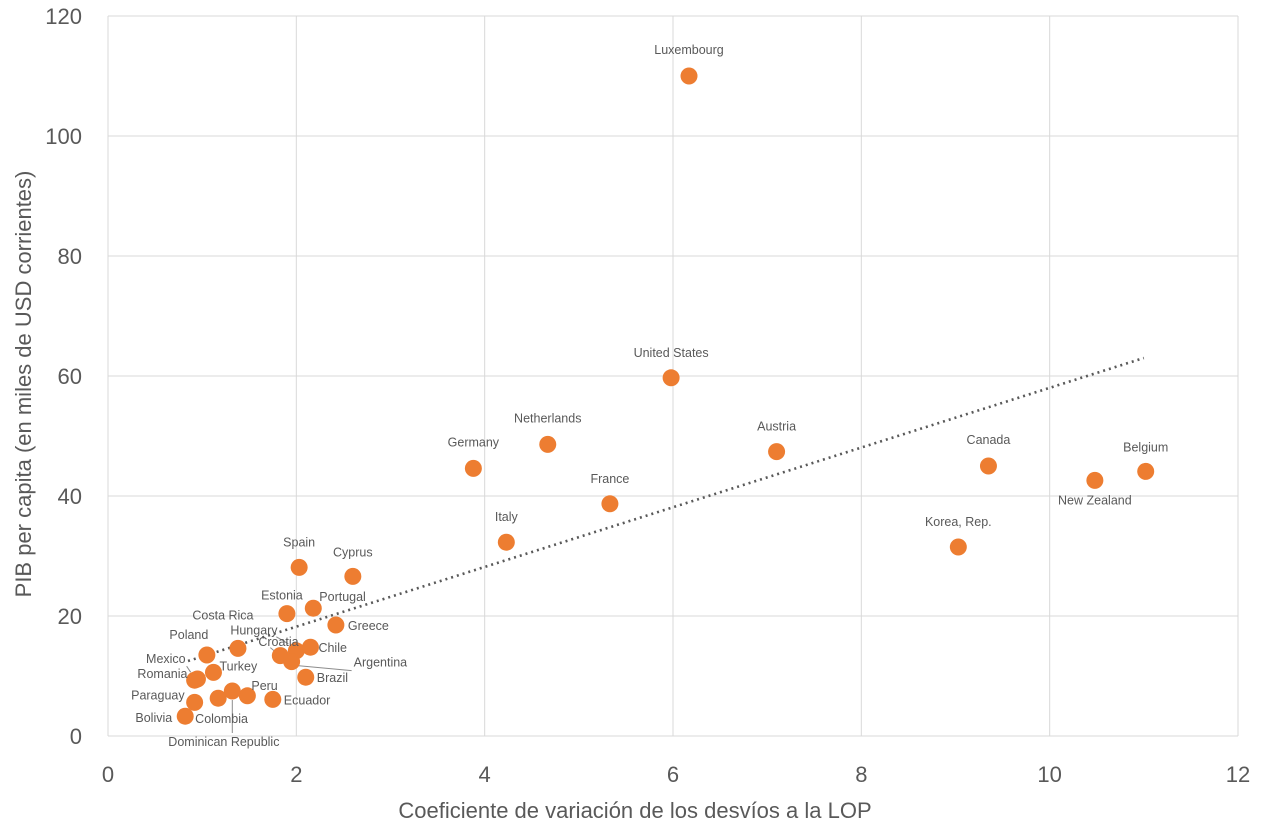 The height and width of the screenshot is (827, 1263). I want to click on x-tick-label: 8, so click(861, 774).